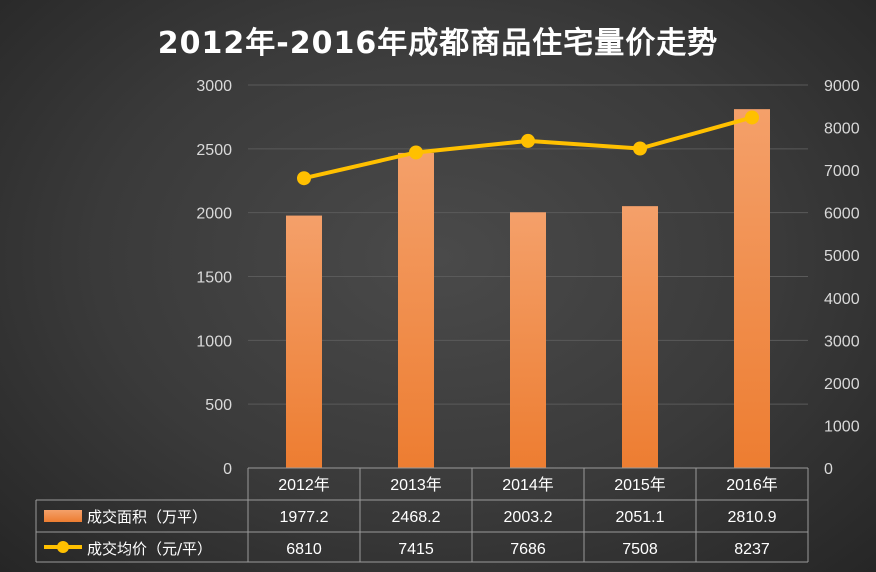 Image resolution: width=876 pixels, height=572 pixels. Describe the element at coordinates (218, 405) in the screenshot. I see `y-left-tick-label: 500` at that location.